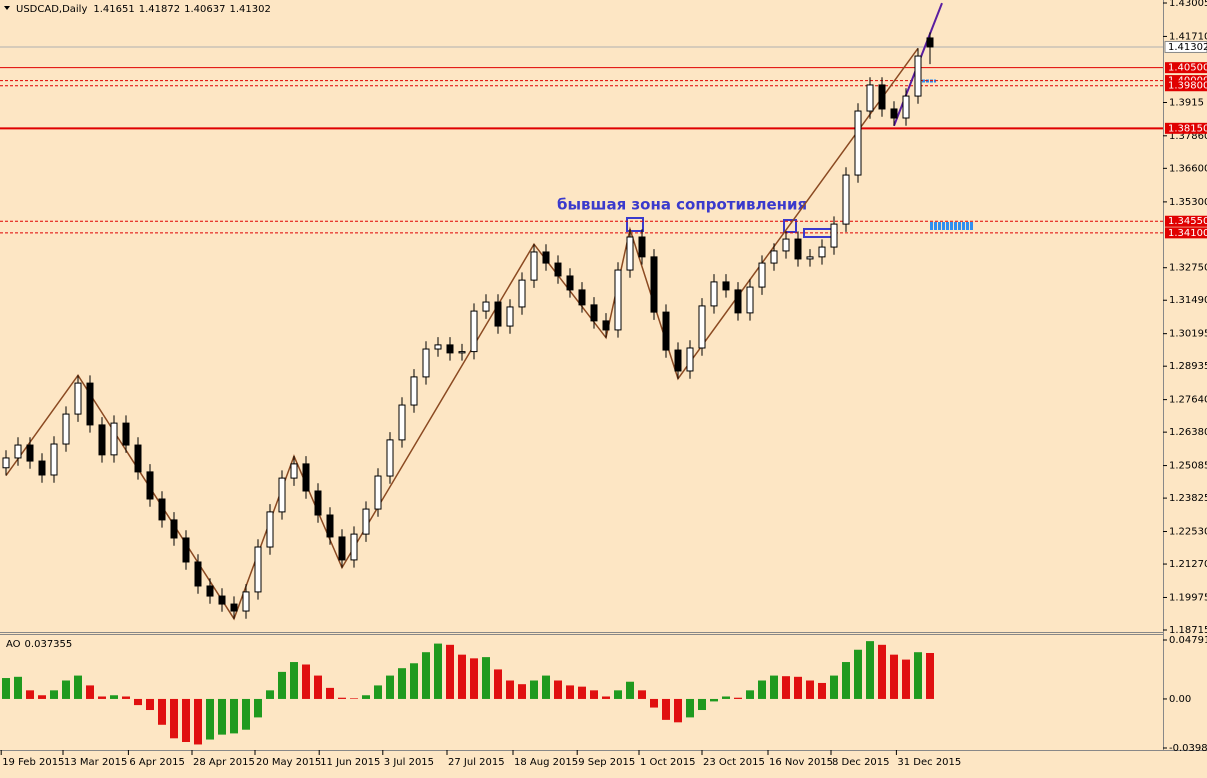 Image resolution: width=1207 pixels, height=778 pixels. What do you see at coordinates (51, 9) in the screenshot?
I see `symbol: USDCAD,Daily` at bounding box center [51, 9].